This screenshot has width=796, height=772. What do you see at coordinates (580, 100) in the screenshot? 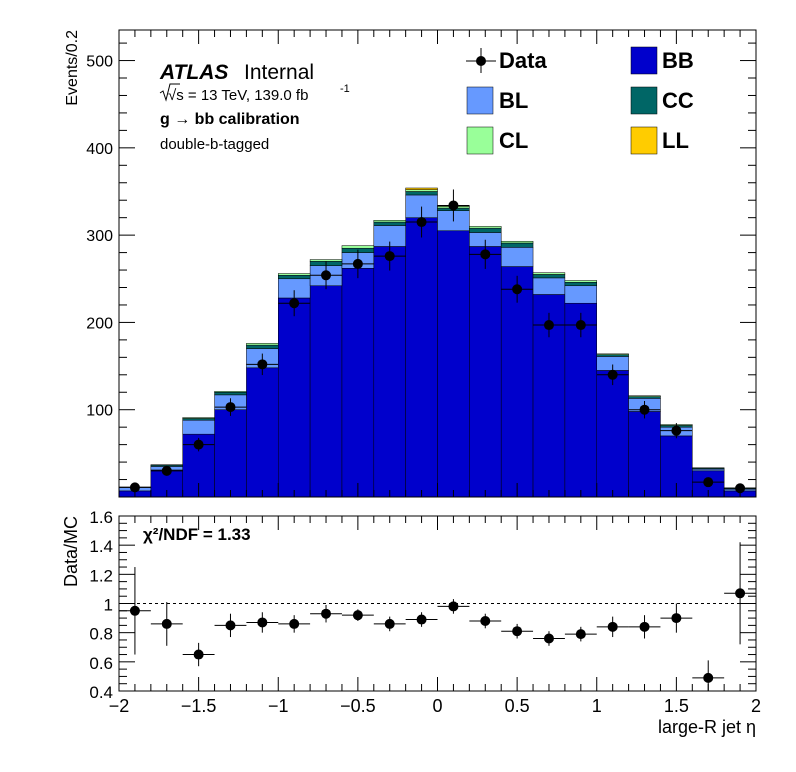
I see `legend: Data BB BL CC CL LL` at bounding box center [580, 100].